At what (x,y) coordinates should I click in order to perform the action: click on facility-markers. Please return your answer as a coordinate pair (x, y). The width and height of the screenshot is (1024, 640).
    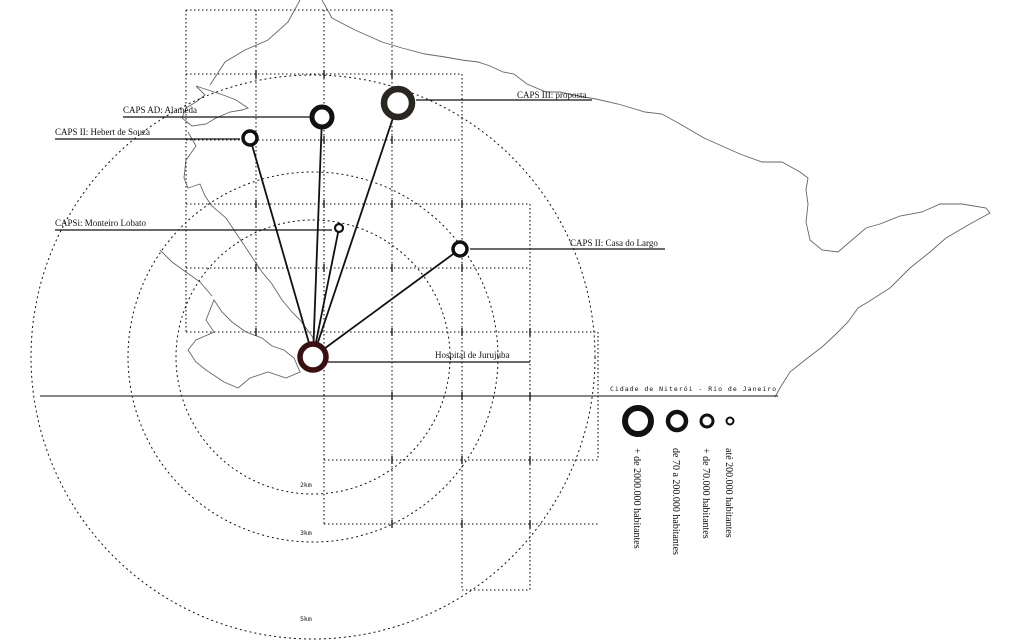
    Looking at the image, I should click on (355, 229).